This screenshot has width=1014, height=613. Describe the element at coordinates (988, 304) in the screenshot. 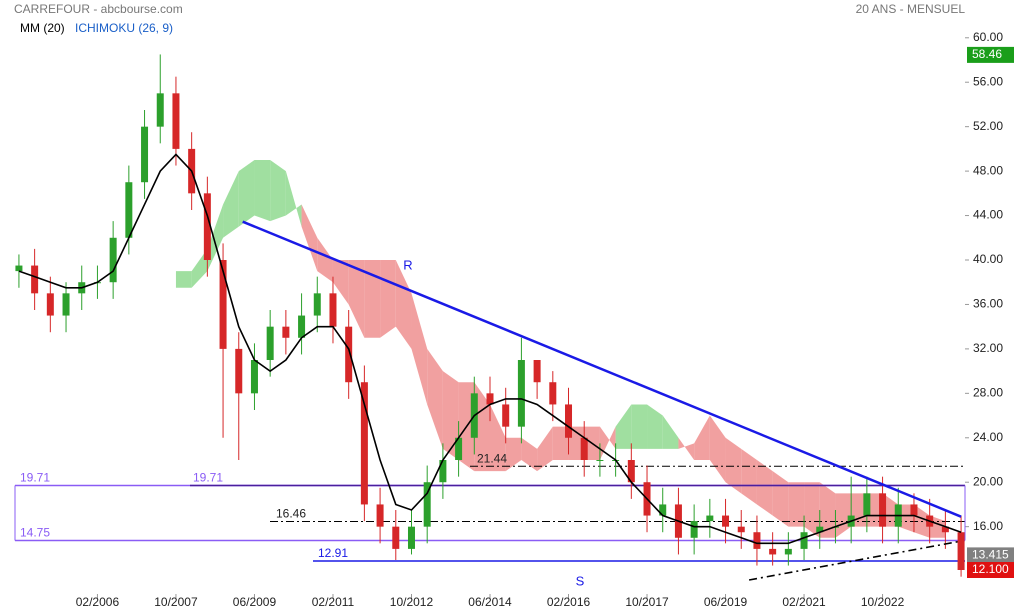

I see `y-tick-label: 36.00` at that location.